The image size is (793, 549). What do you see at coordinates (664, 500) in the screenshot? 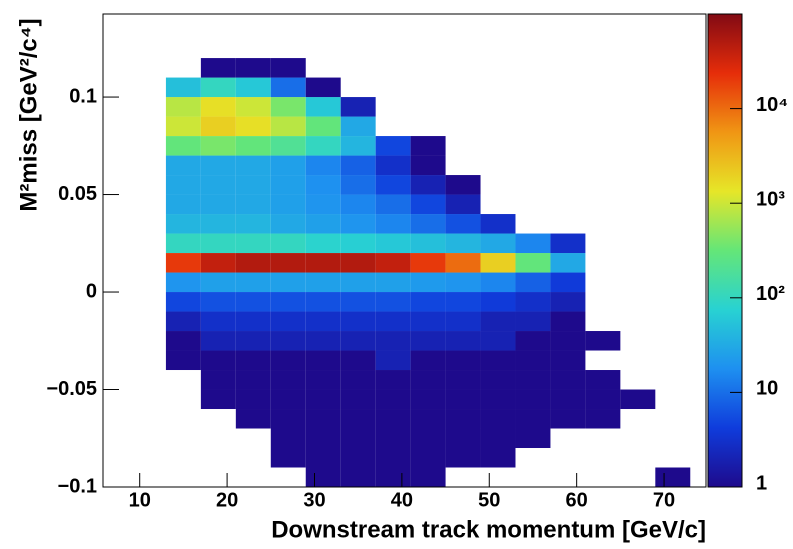
I see `x-tick-label: 70` at bounding box center [664, 500].